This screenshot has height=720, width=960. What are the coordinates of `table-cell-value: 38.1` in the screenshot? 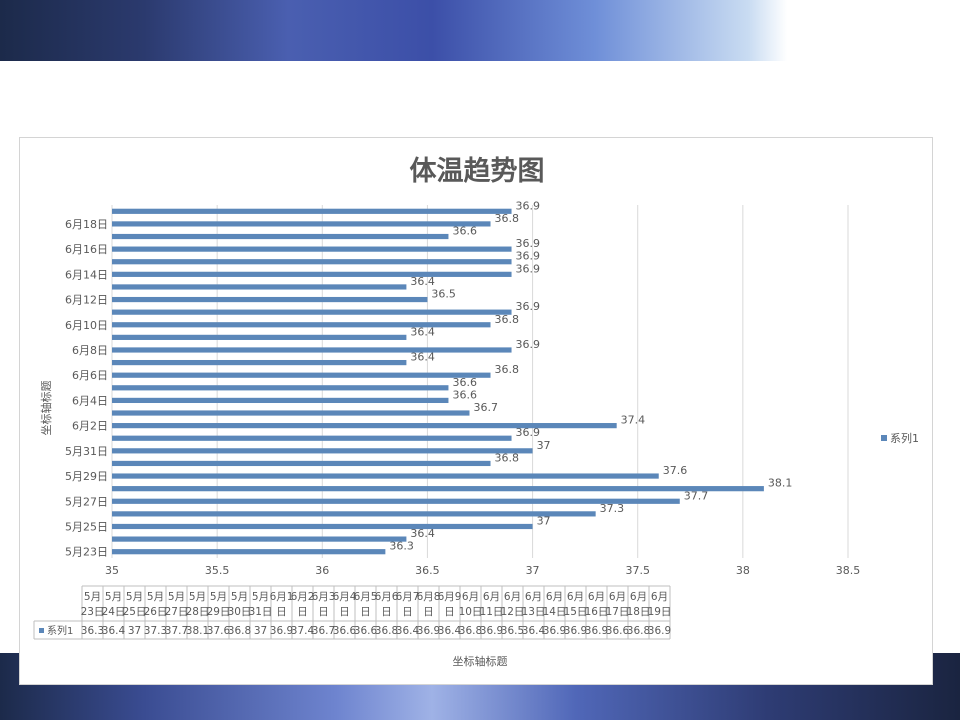 It's located at (197, 631).